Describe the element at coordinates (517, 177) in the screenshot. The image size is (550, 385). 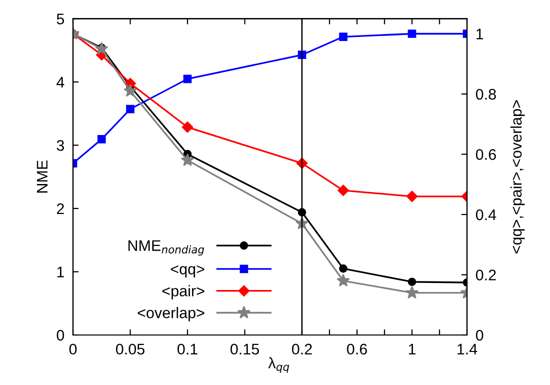
I see `y2-axis-title: <qq>,<pair>,<overlap>` at that location.